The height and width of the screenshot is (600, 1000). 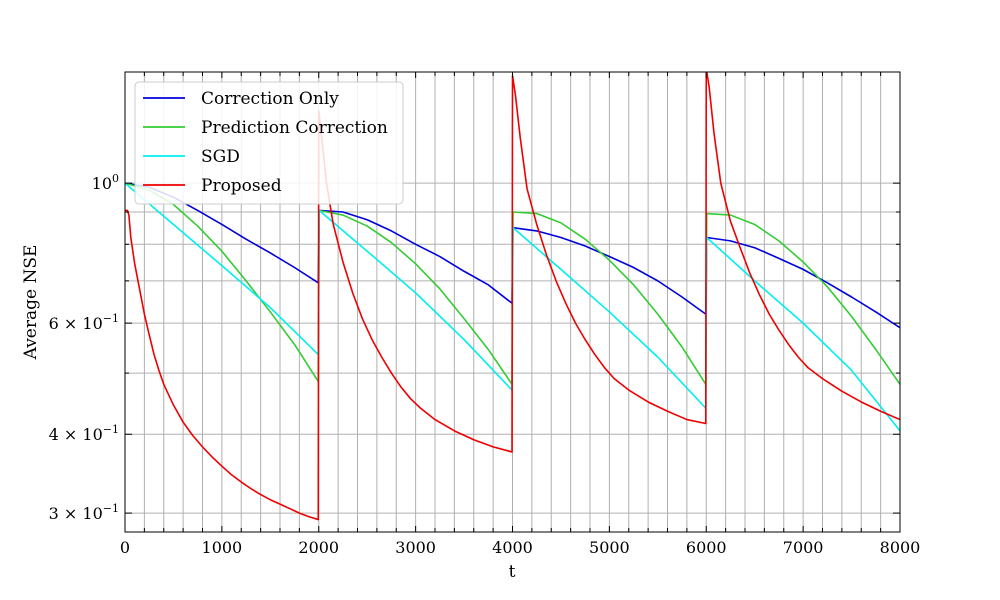 What do you see at coordinates (706, 547) in the screenshot?
I see `x-tick-label: 6000` at bounding box center [706, 547].